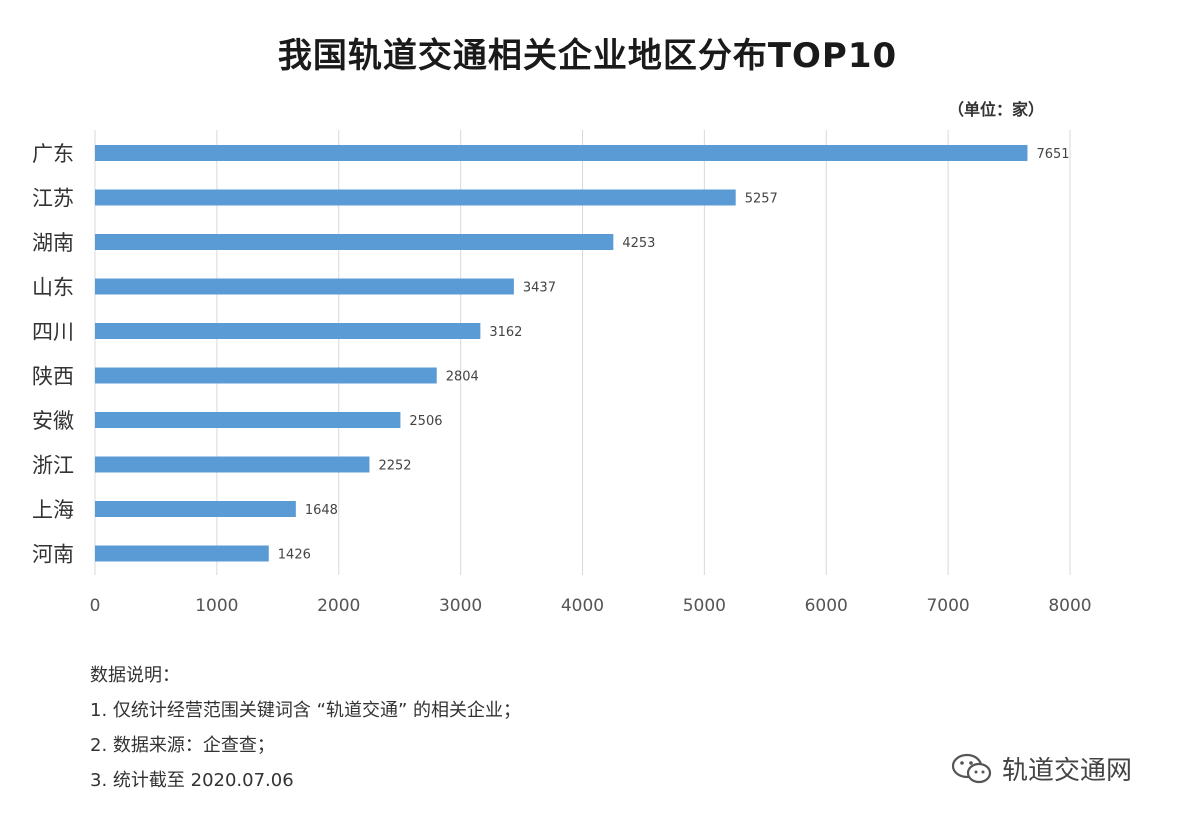 Image resolution: width=1200 pixels, height=823 pixels. Describe the element at coordinates (587, 56) in the screenshot. I see `chart-title: 我国轨道交通相关企业地区分布TOP10` at that location.